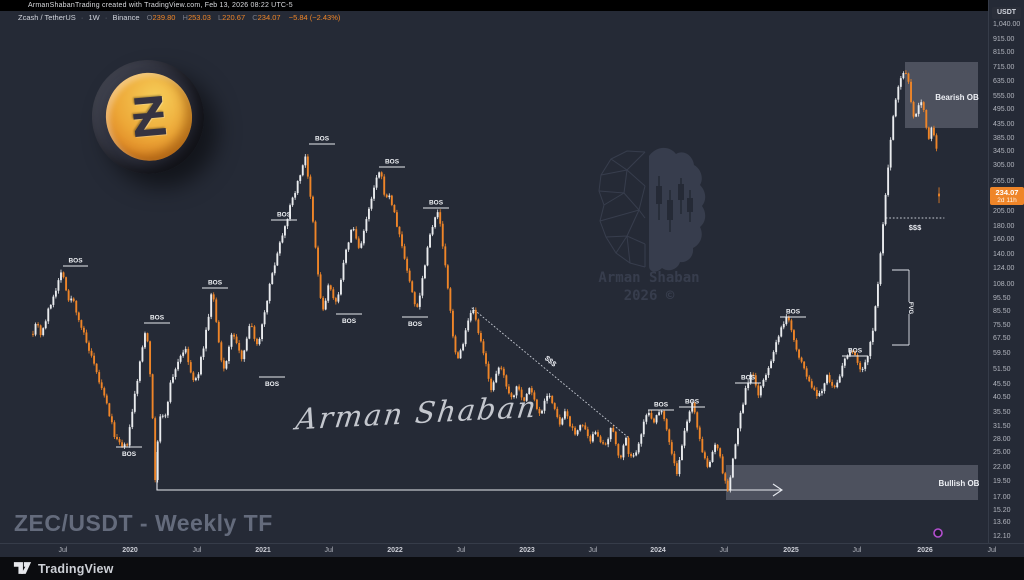  What do you see at coordinates (1004, 151) in the screenshot?
I see `price-tick-label: 345.00` at bounding box center [1004, 151].